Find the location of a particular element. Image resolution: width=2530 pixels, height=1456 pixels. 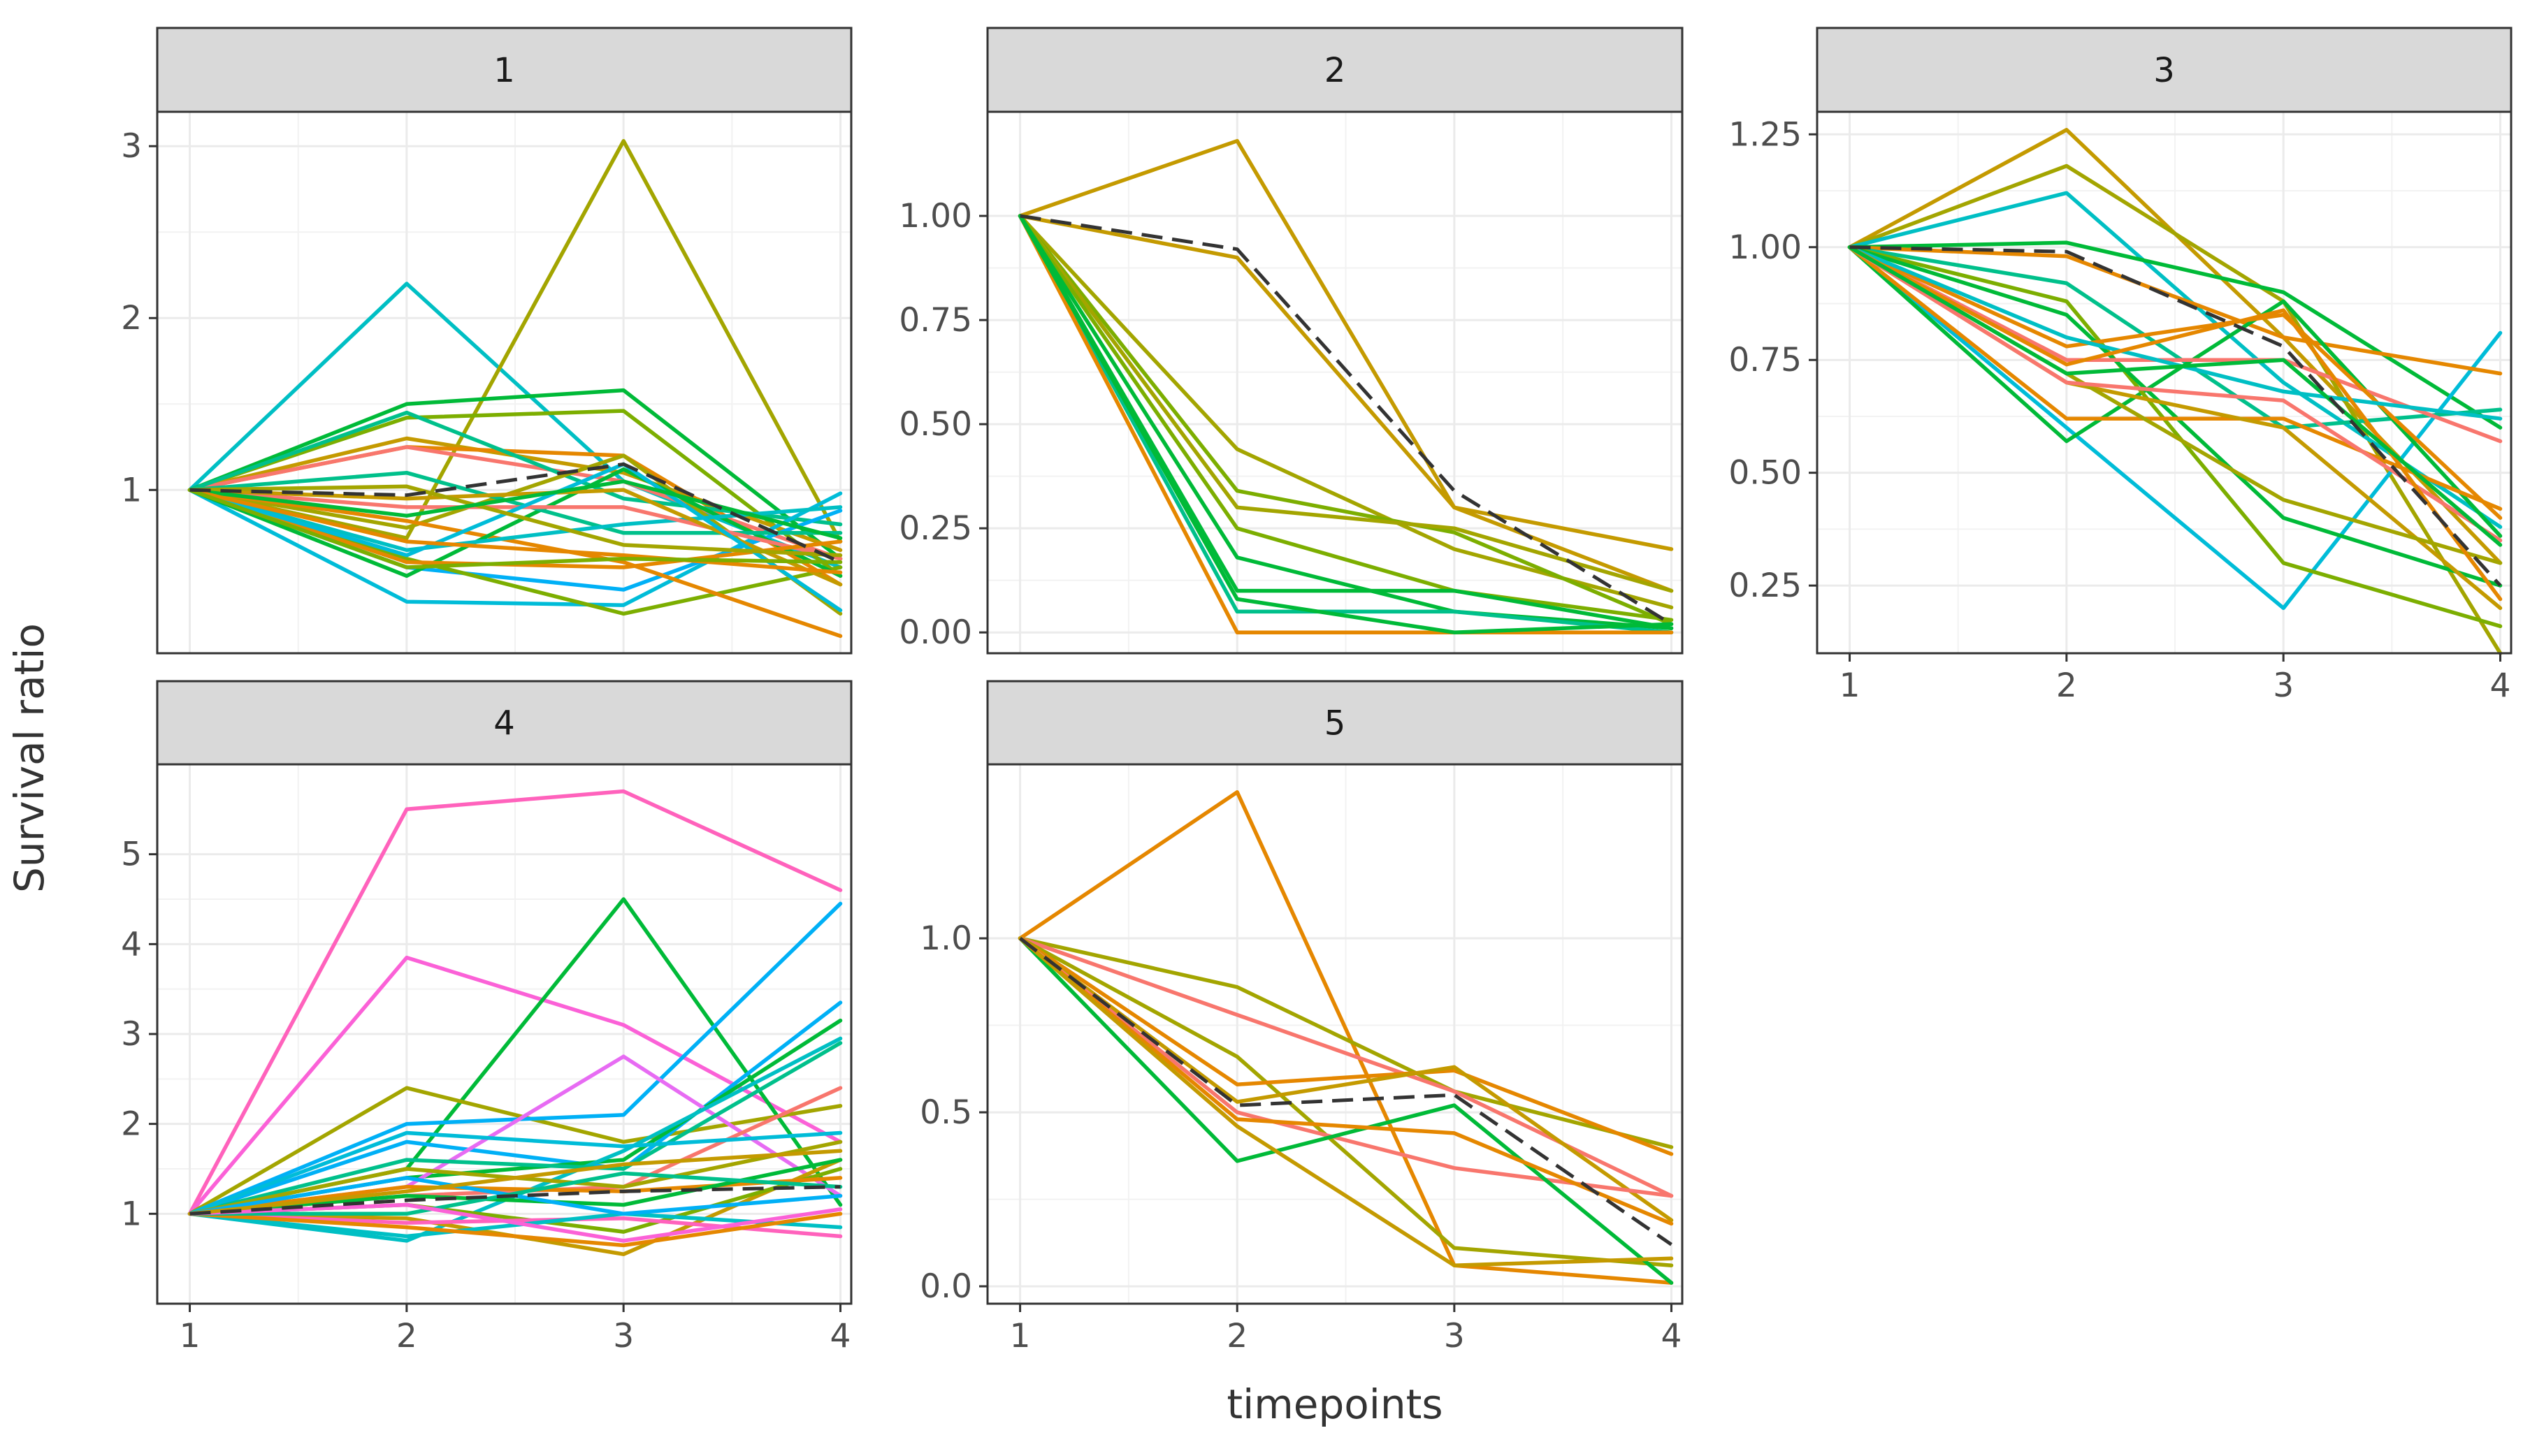

y-tick-label: 0.0 is located at coordinates (946, 1286).